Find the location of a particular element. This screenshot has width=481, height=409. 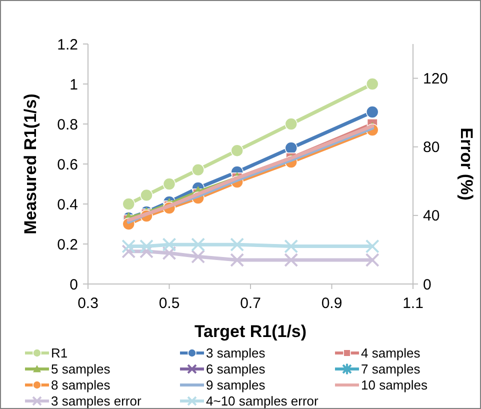

legend-label: 3 samples error is located at coordinates (96, 401).